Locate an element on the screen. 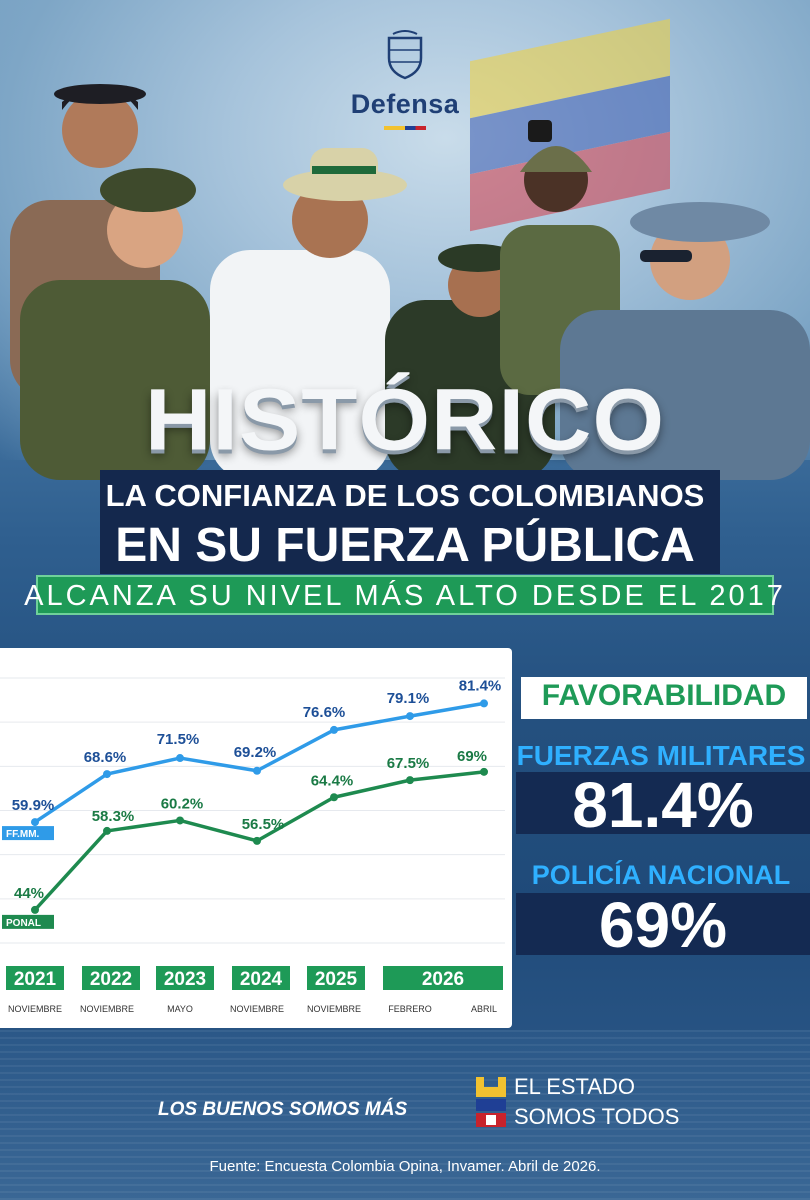  year-label: 2026 is located at coordinates (443, 979).